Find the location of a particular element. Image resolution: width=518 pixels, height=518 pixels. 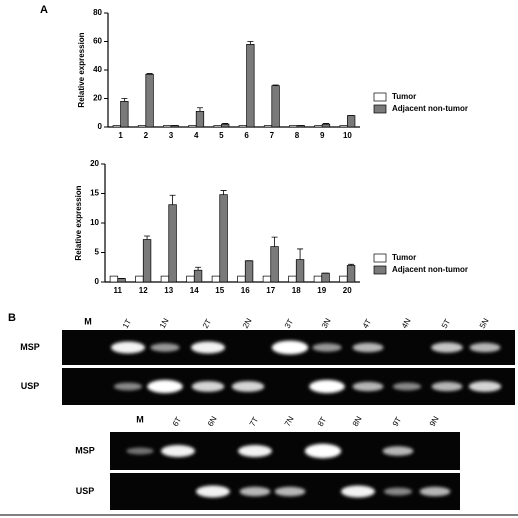

lane-label: 8N is located at coordinates (357, 422).